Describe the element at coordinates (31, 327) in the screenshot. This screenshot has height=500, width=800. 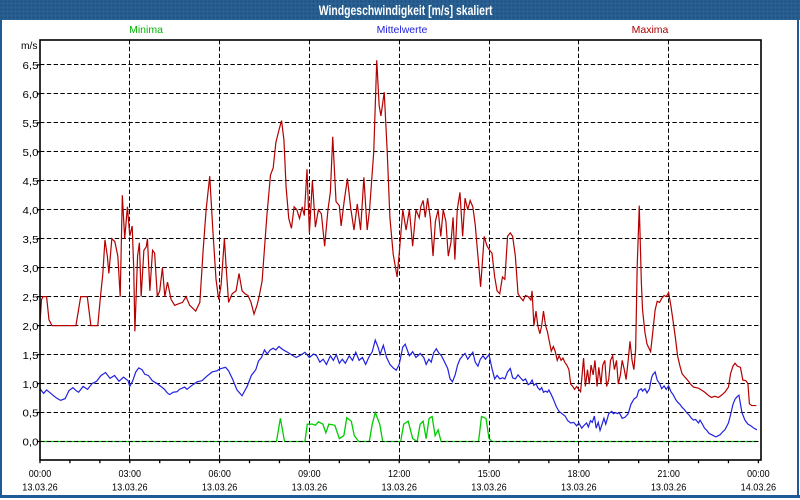
I see `svg-text: 2,0` at that location.